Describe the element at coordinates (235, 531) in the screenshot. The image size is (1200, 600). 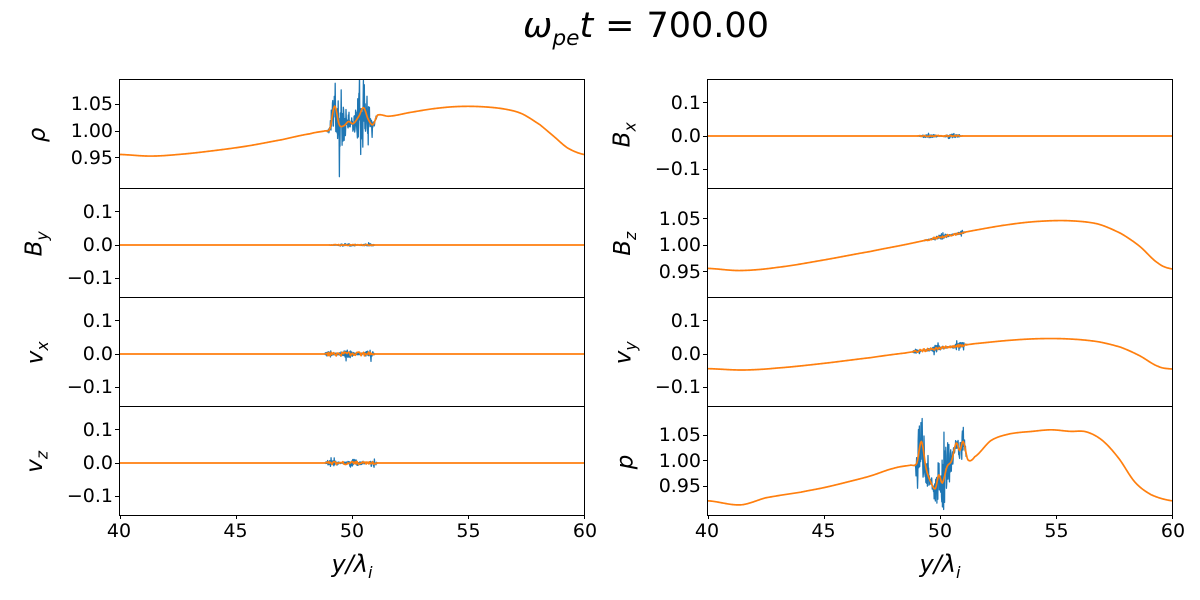
I see `x-tick-label: 45` at that location.